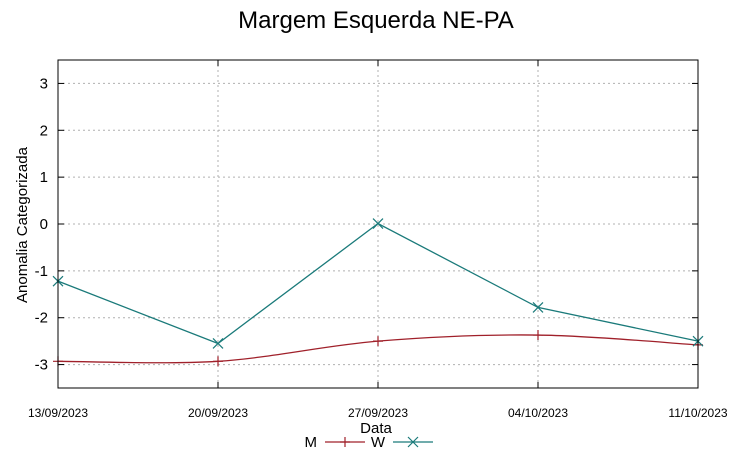 This screenshot has height=458, width=753. Describe the element at coordinates (44, 130) in the screenshot. I see `y-tick-label: 2` at that location.